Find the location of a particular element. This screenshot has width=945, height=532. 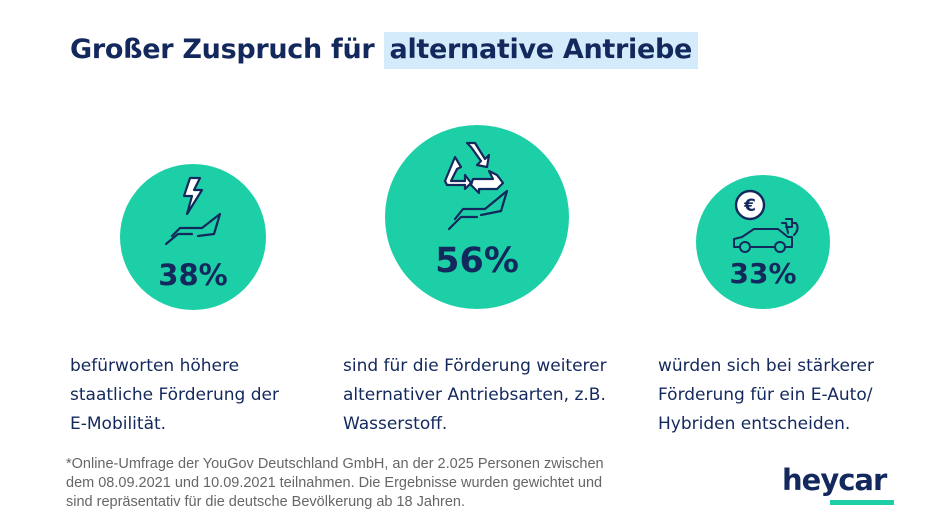

logo-underline is located at coordinates (862, 502).